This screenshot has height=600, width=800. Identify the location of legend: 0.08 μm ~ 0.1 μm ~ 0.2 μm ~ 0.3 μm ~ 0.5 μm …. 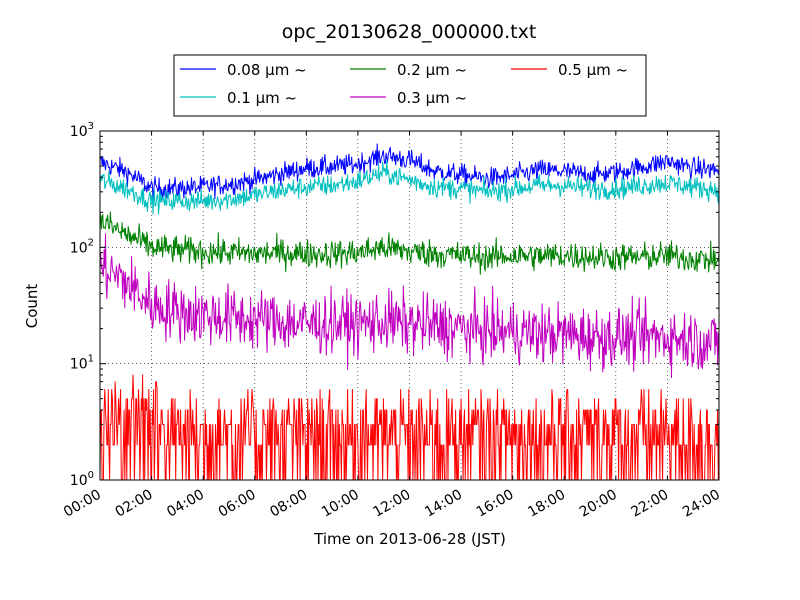
(410, 85).